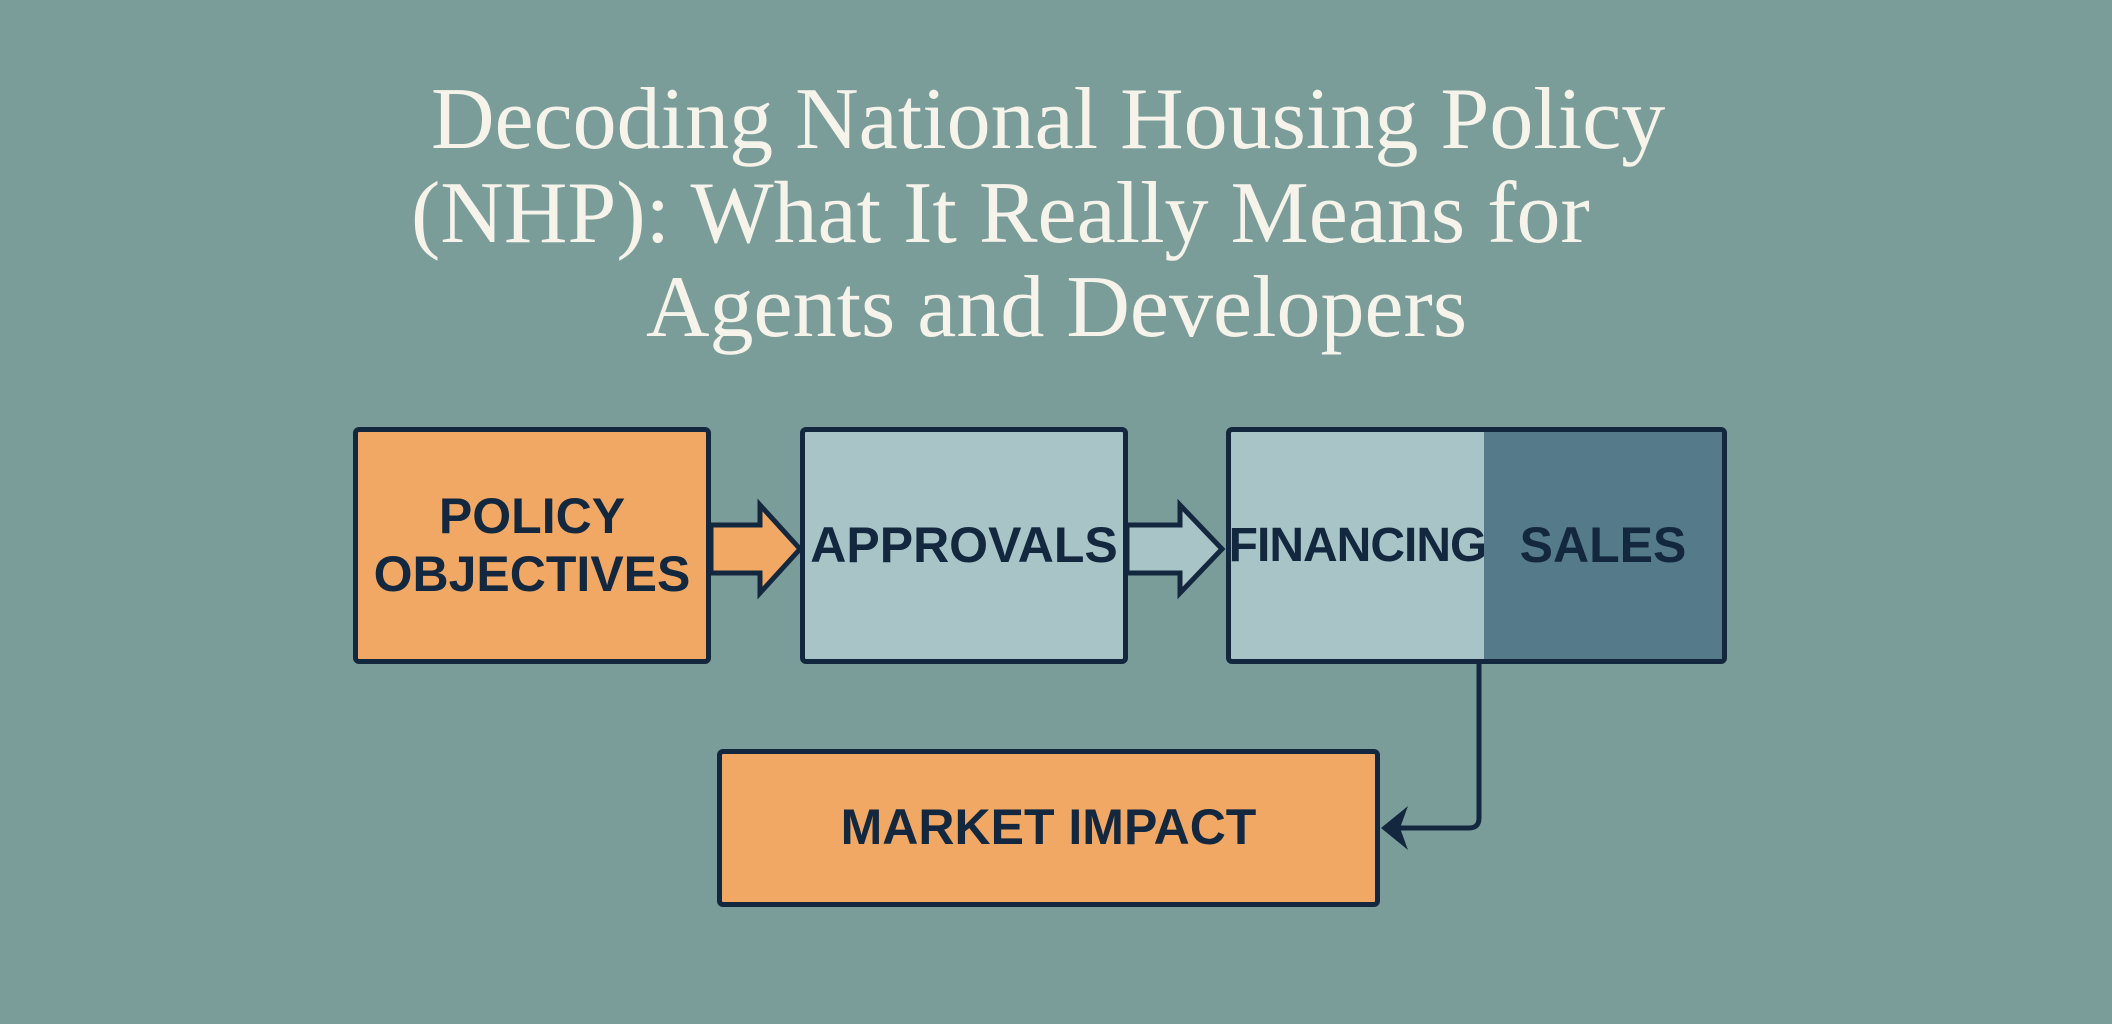 The image size is (2112, 1024). I want to click on node-approvals: APPROVALS, so click(964, 545).